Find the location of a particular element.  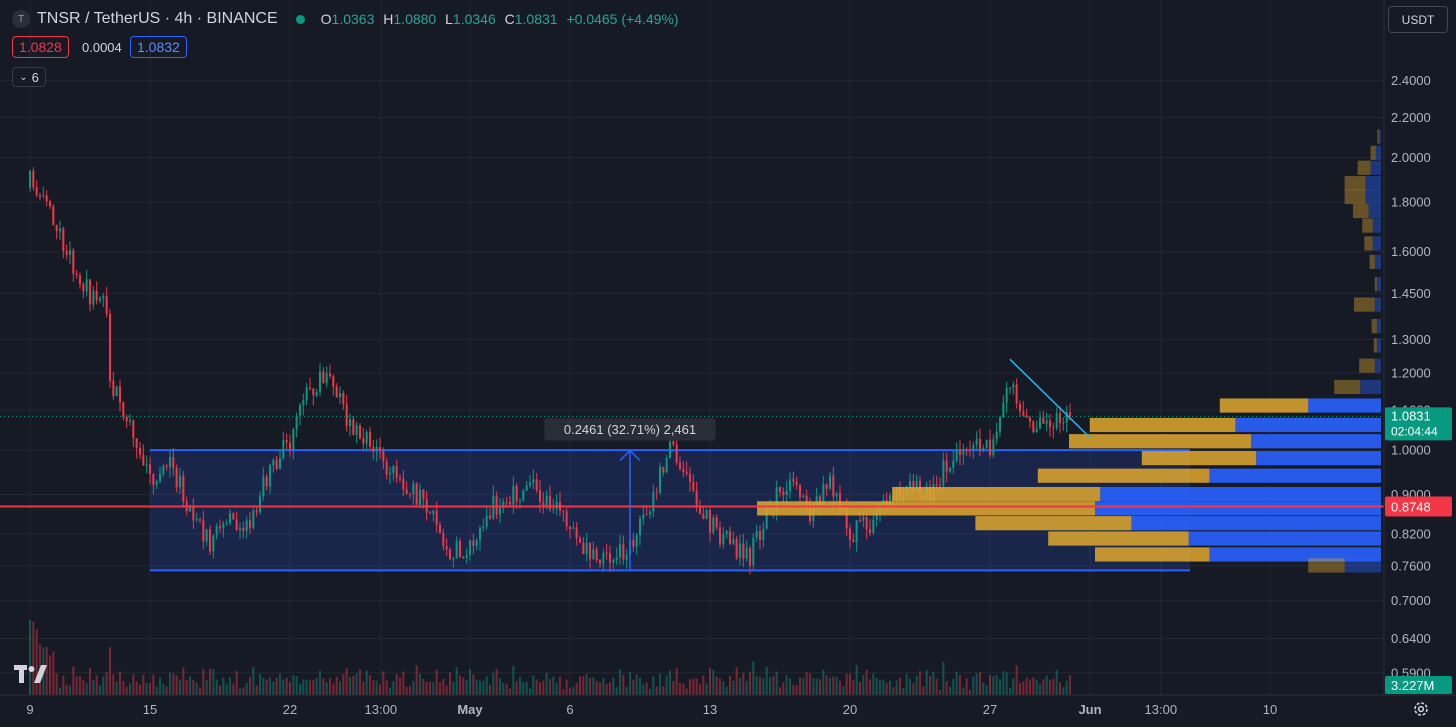

x-tick-label: 13:00 is located at coordinates (381, 709).